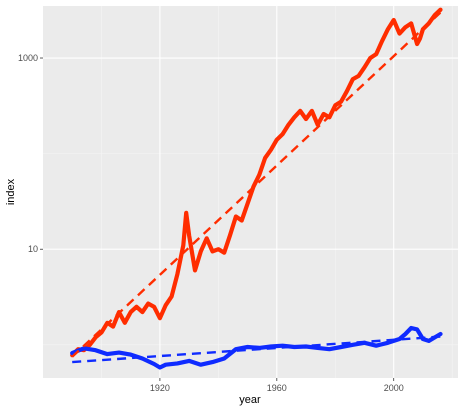 The height and width of the screenshot is (411, 465). I want to click on y-tick-label: 1000, so click(28, 58).